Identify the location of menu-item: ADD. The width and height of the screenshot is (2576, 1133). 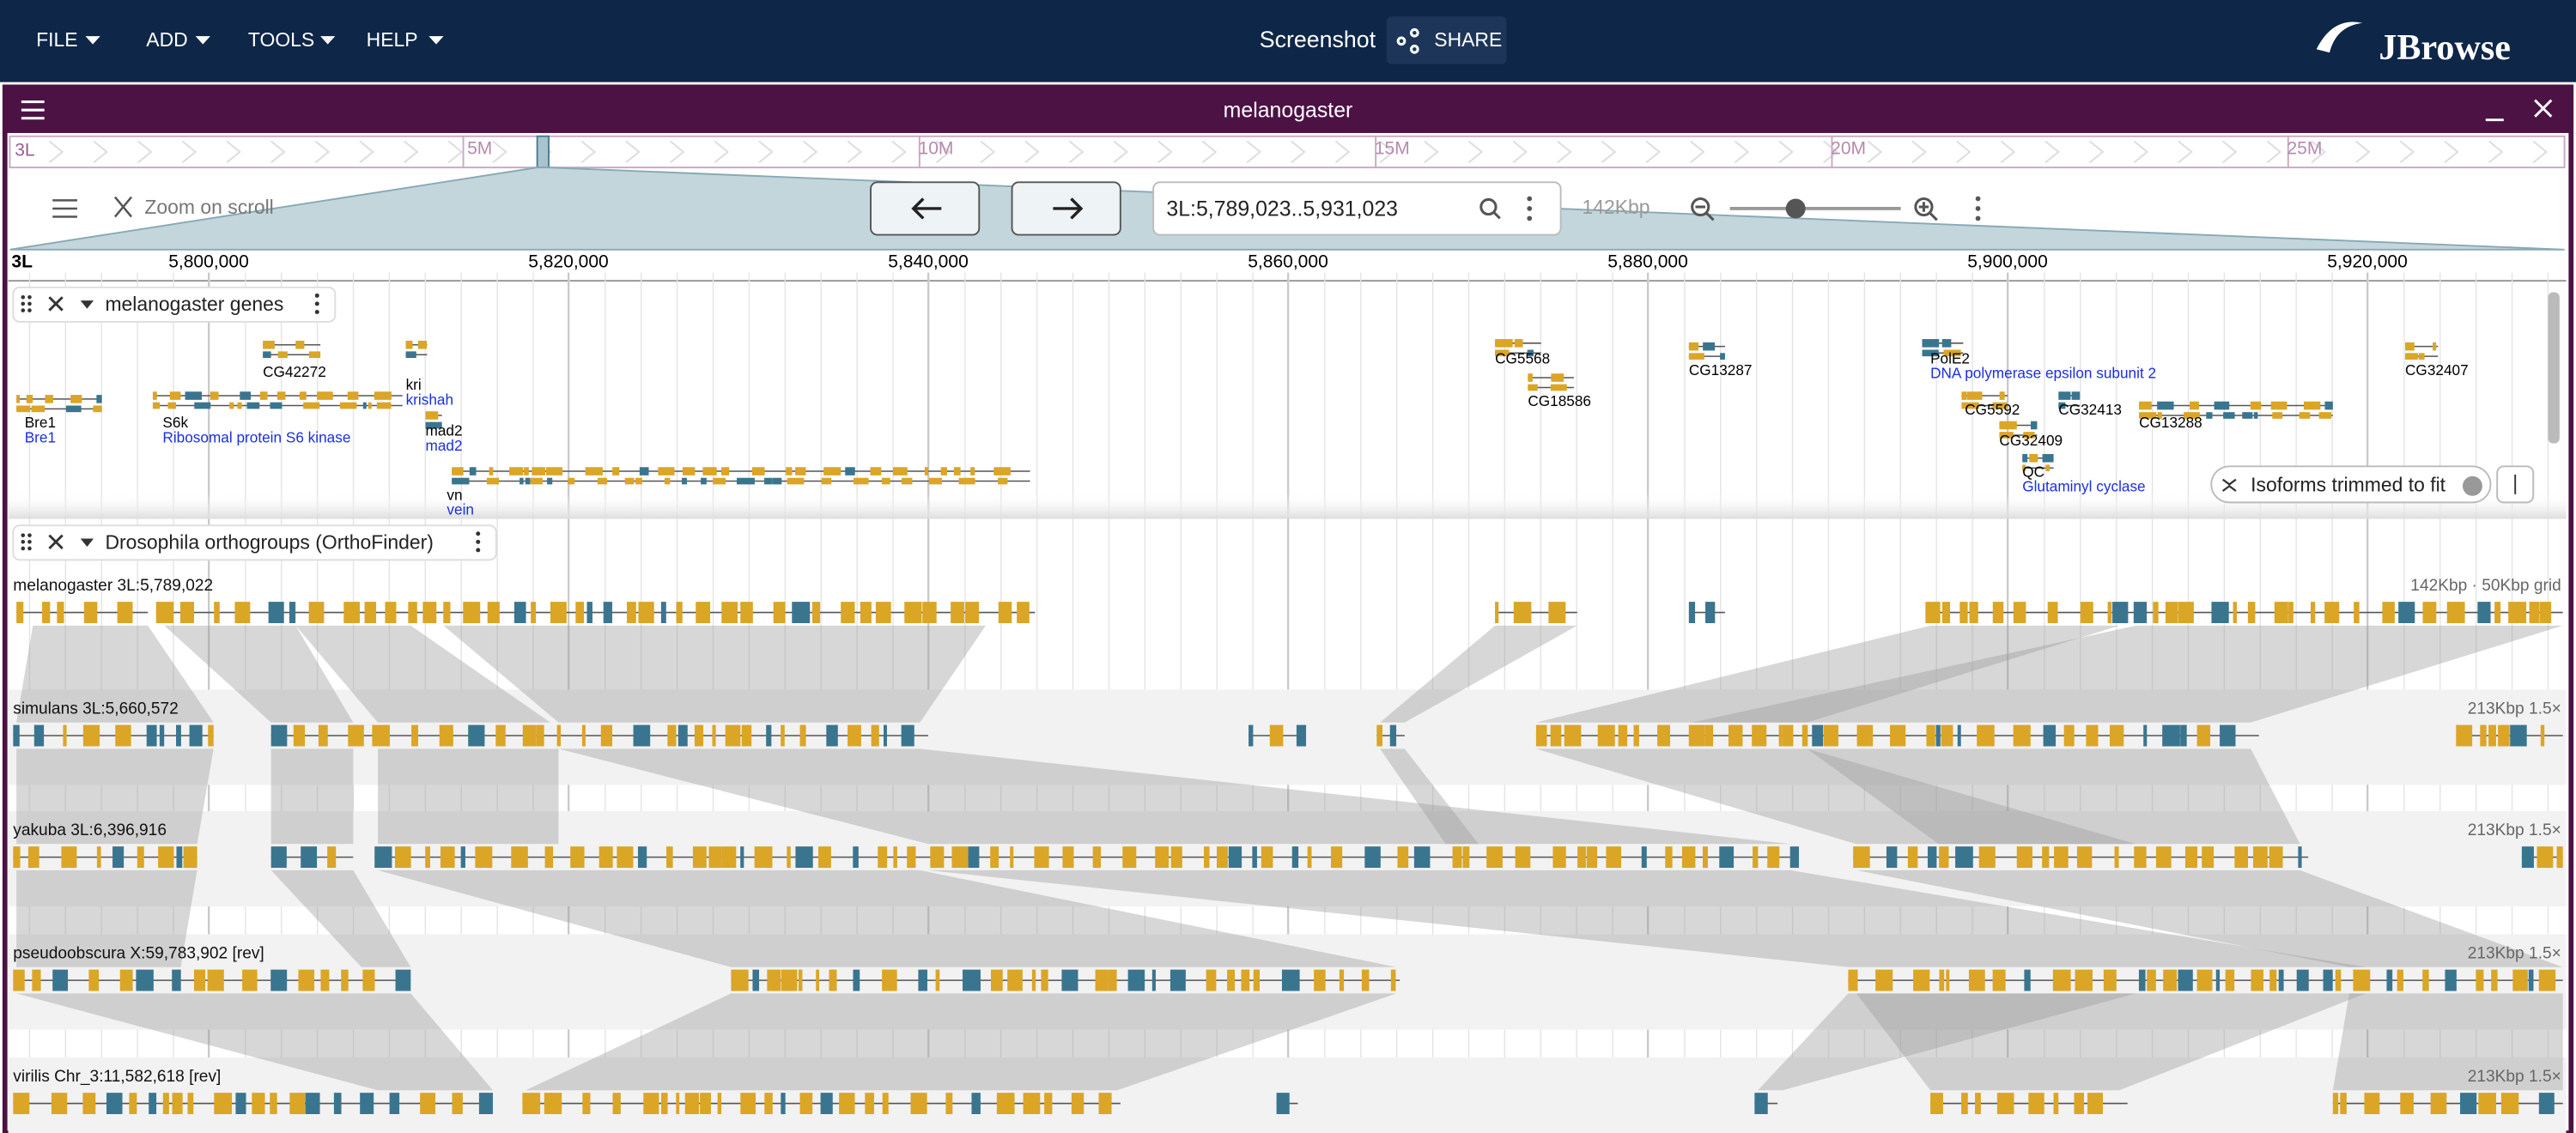
(166, 39).